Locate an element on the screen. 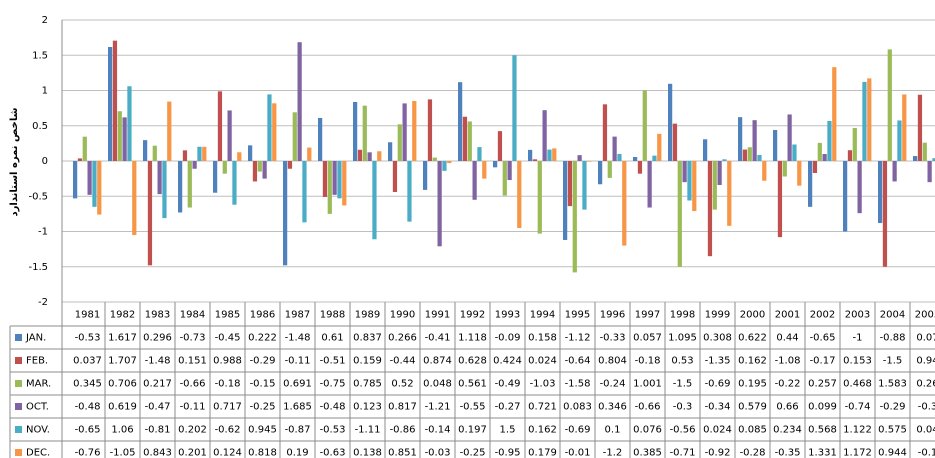  x-tick-label: 1996 is located at coordinates (612, 315).